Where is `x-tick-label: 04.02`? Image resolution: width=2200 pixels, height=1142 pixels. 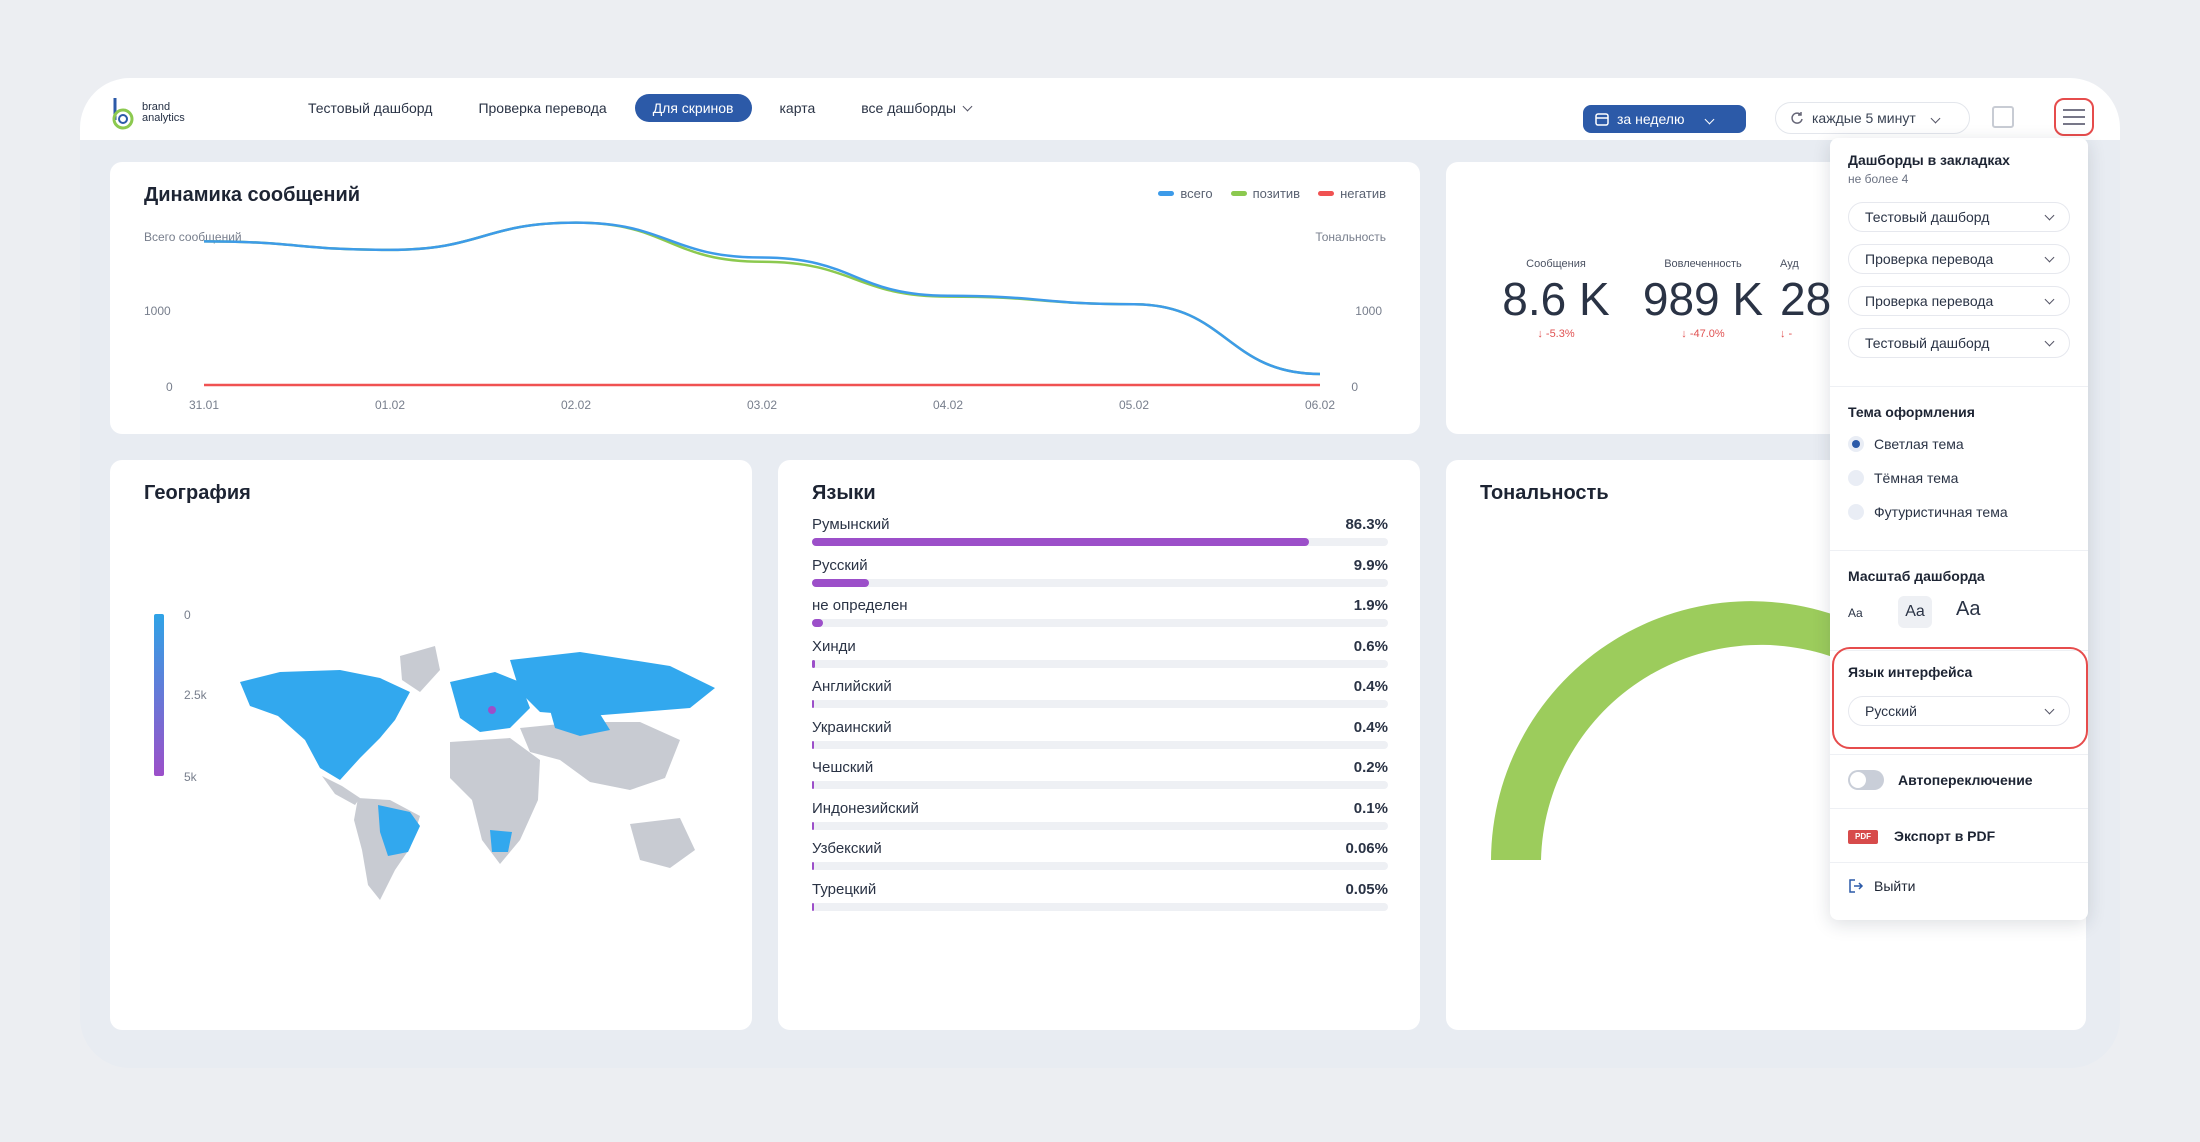 x-tick-label: 04.02 is located at coordinates (948, 405).